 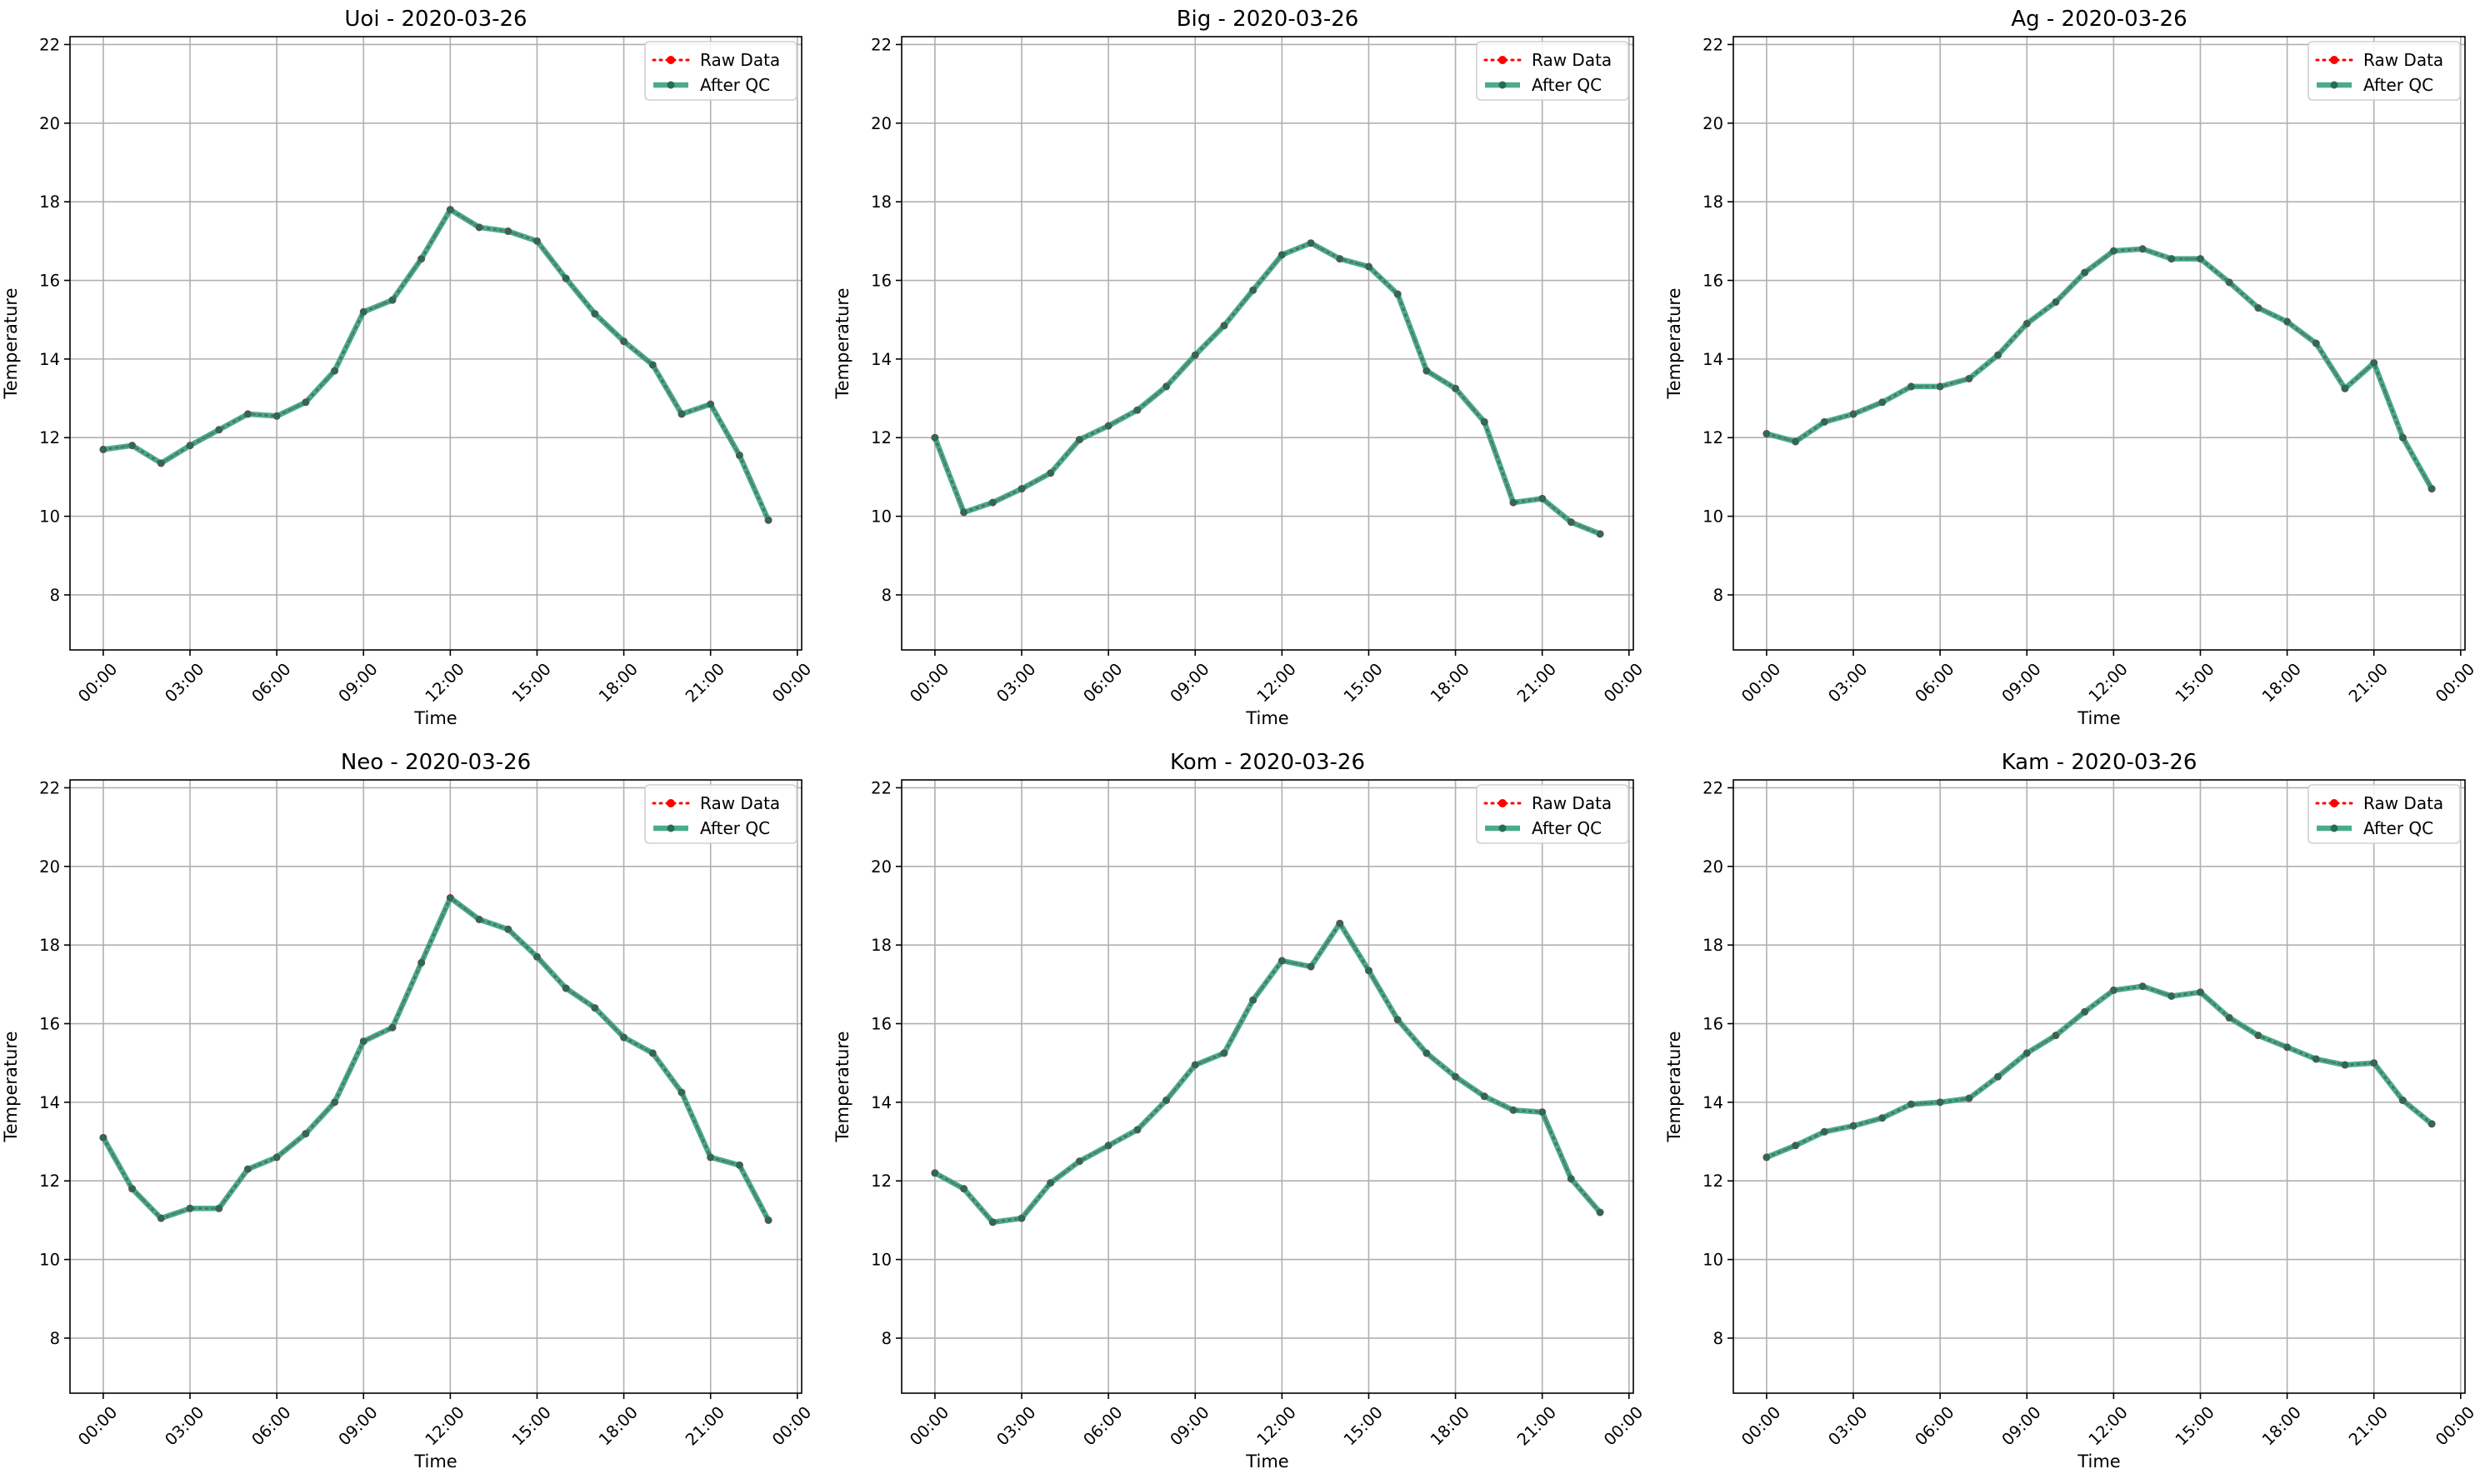 I want to click on raw-data-line, so click(x=436, y=1059).